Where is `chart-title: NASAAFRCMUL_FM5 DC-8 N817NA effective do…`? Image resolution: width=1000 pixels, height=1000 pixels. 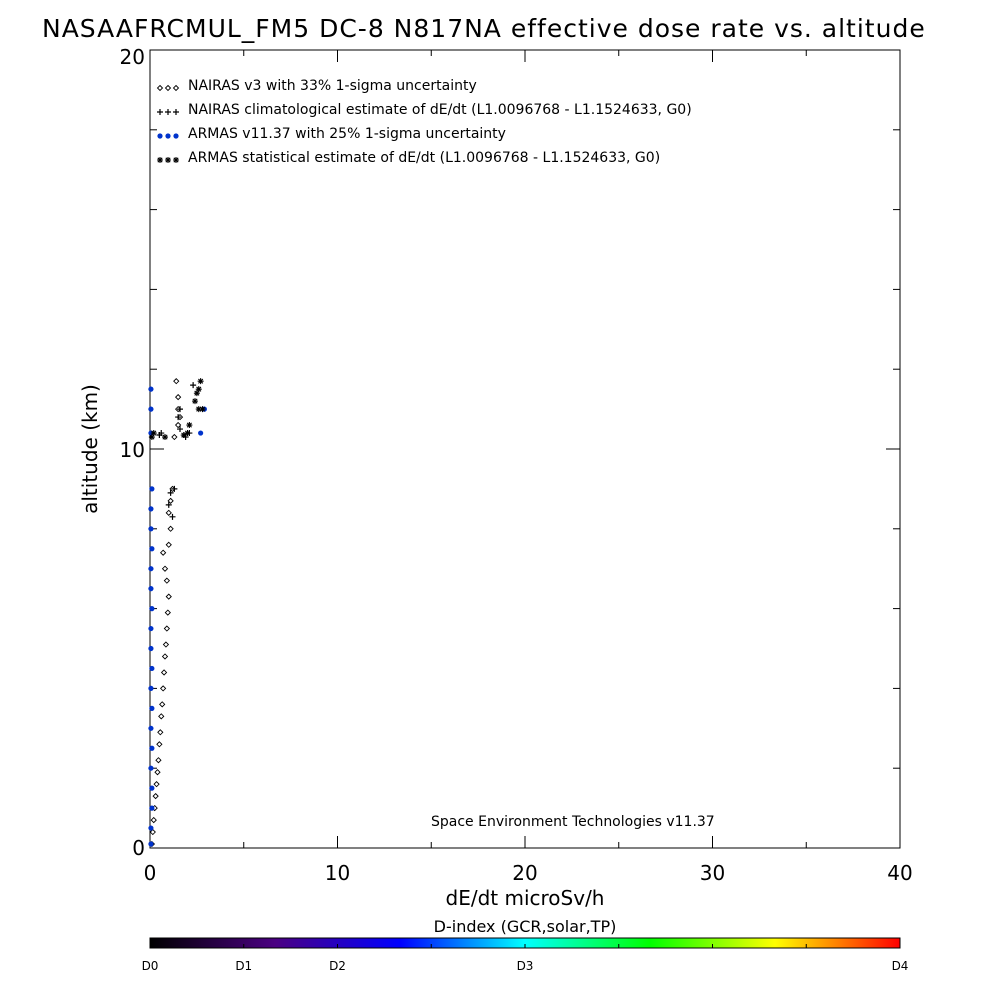 chart-title: NASAAFRCMUL_FM5 DC-8 N817NA effective do… is located at coordinates (484, 28).